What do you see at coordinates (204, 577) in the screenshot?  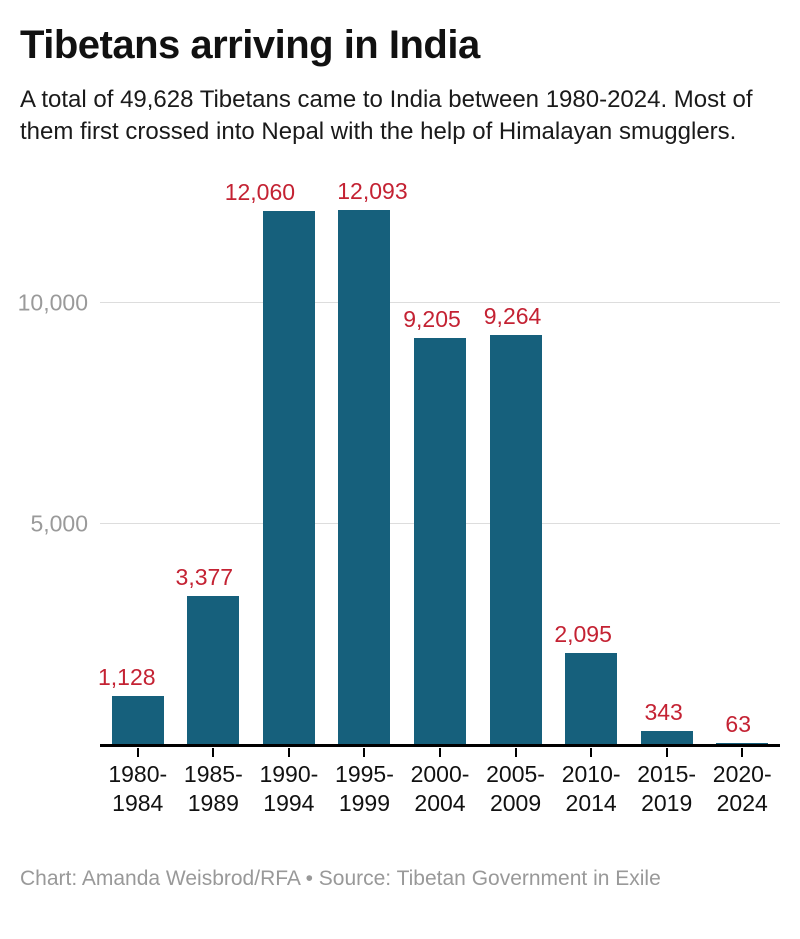 I see `bar-value-label: 3,377` at bounding box center [204, 577].